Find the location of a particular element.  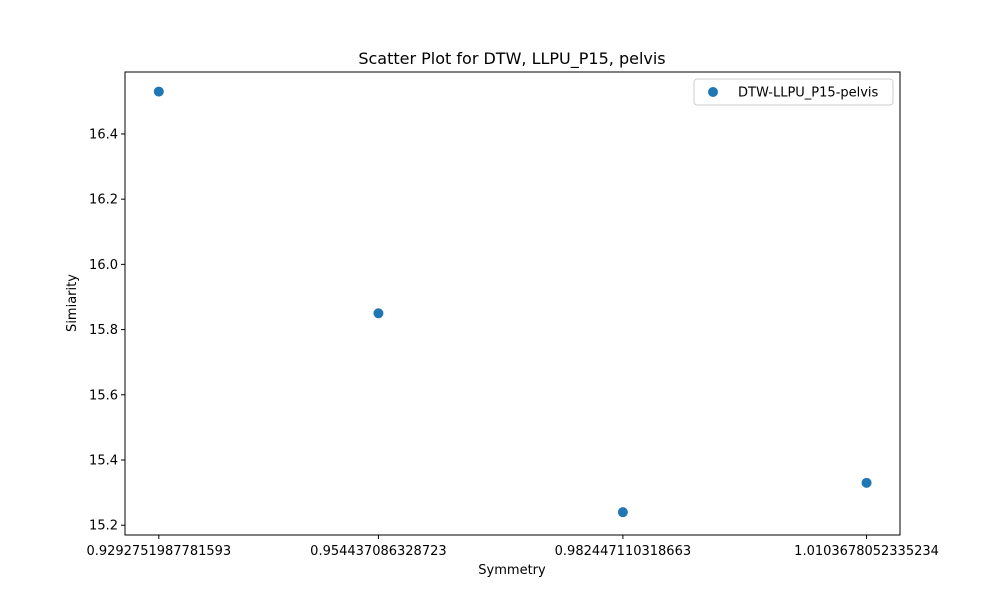

x-tick-label: 1.0103678052335234 is located at coordinates (866, 551).